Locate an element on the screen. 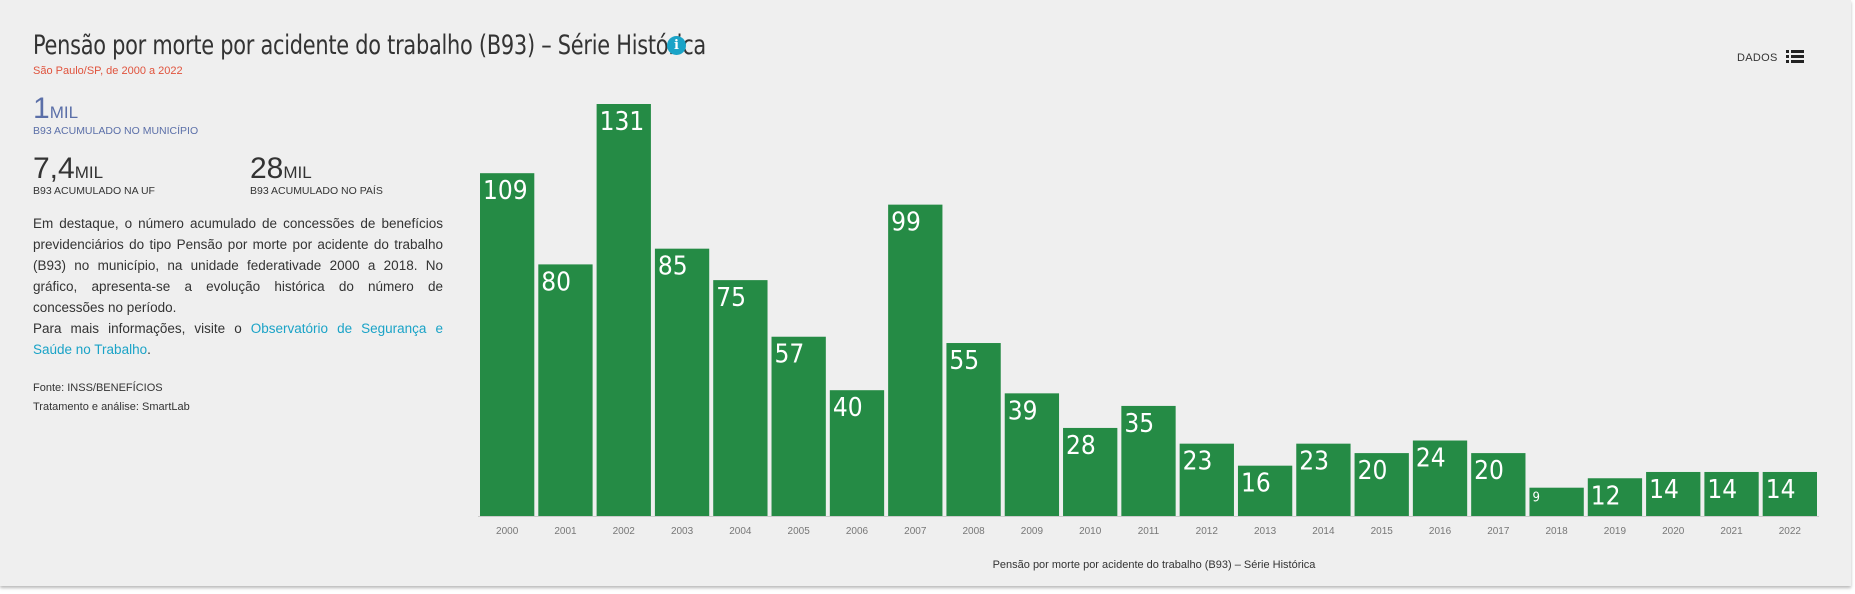 The width and height of the screenshot is (1855, 594). bar-2002 is located at coordinates (623, 310).